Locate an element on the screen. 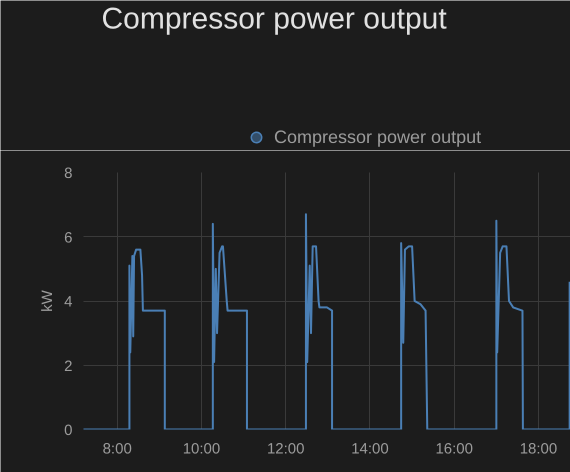 The height and width of the screenshot is (472, 570). x-tick-label: 16:00 is located at coordinates (454, 449).